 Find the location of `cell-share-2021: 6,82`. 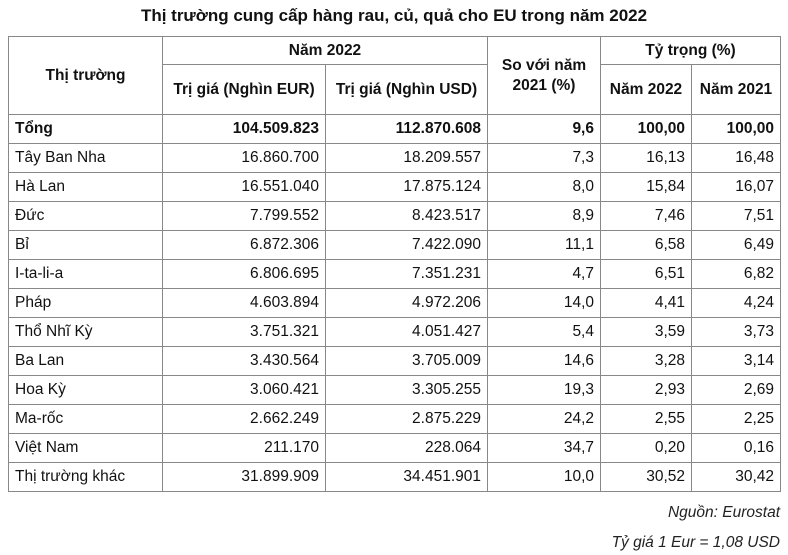

cell-share-2021: 6,82 is located at coordinates (736, 274).